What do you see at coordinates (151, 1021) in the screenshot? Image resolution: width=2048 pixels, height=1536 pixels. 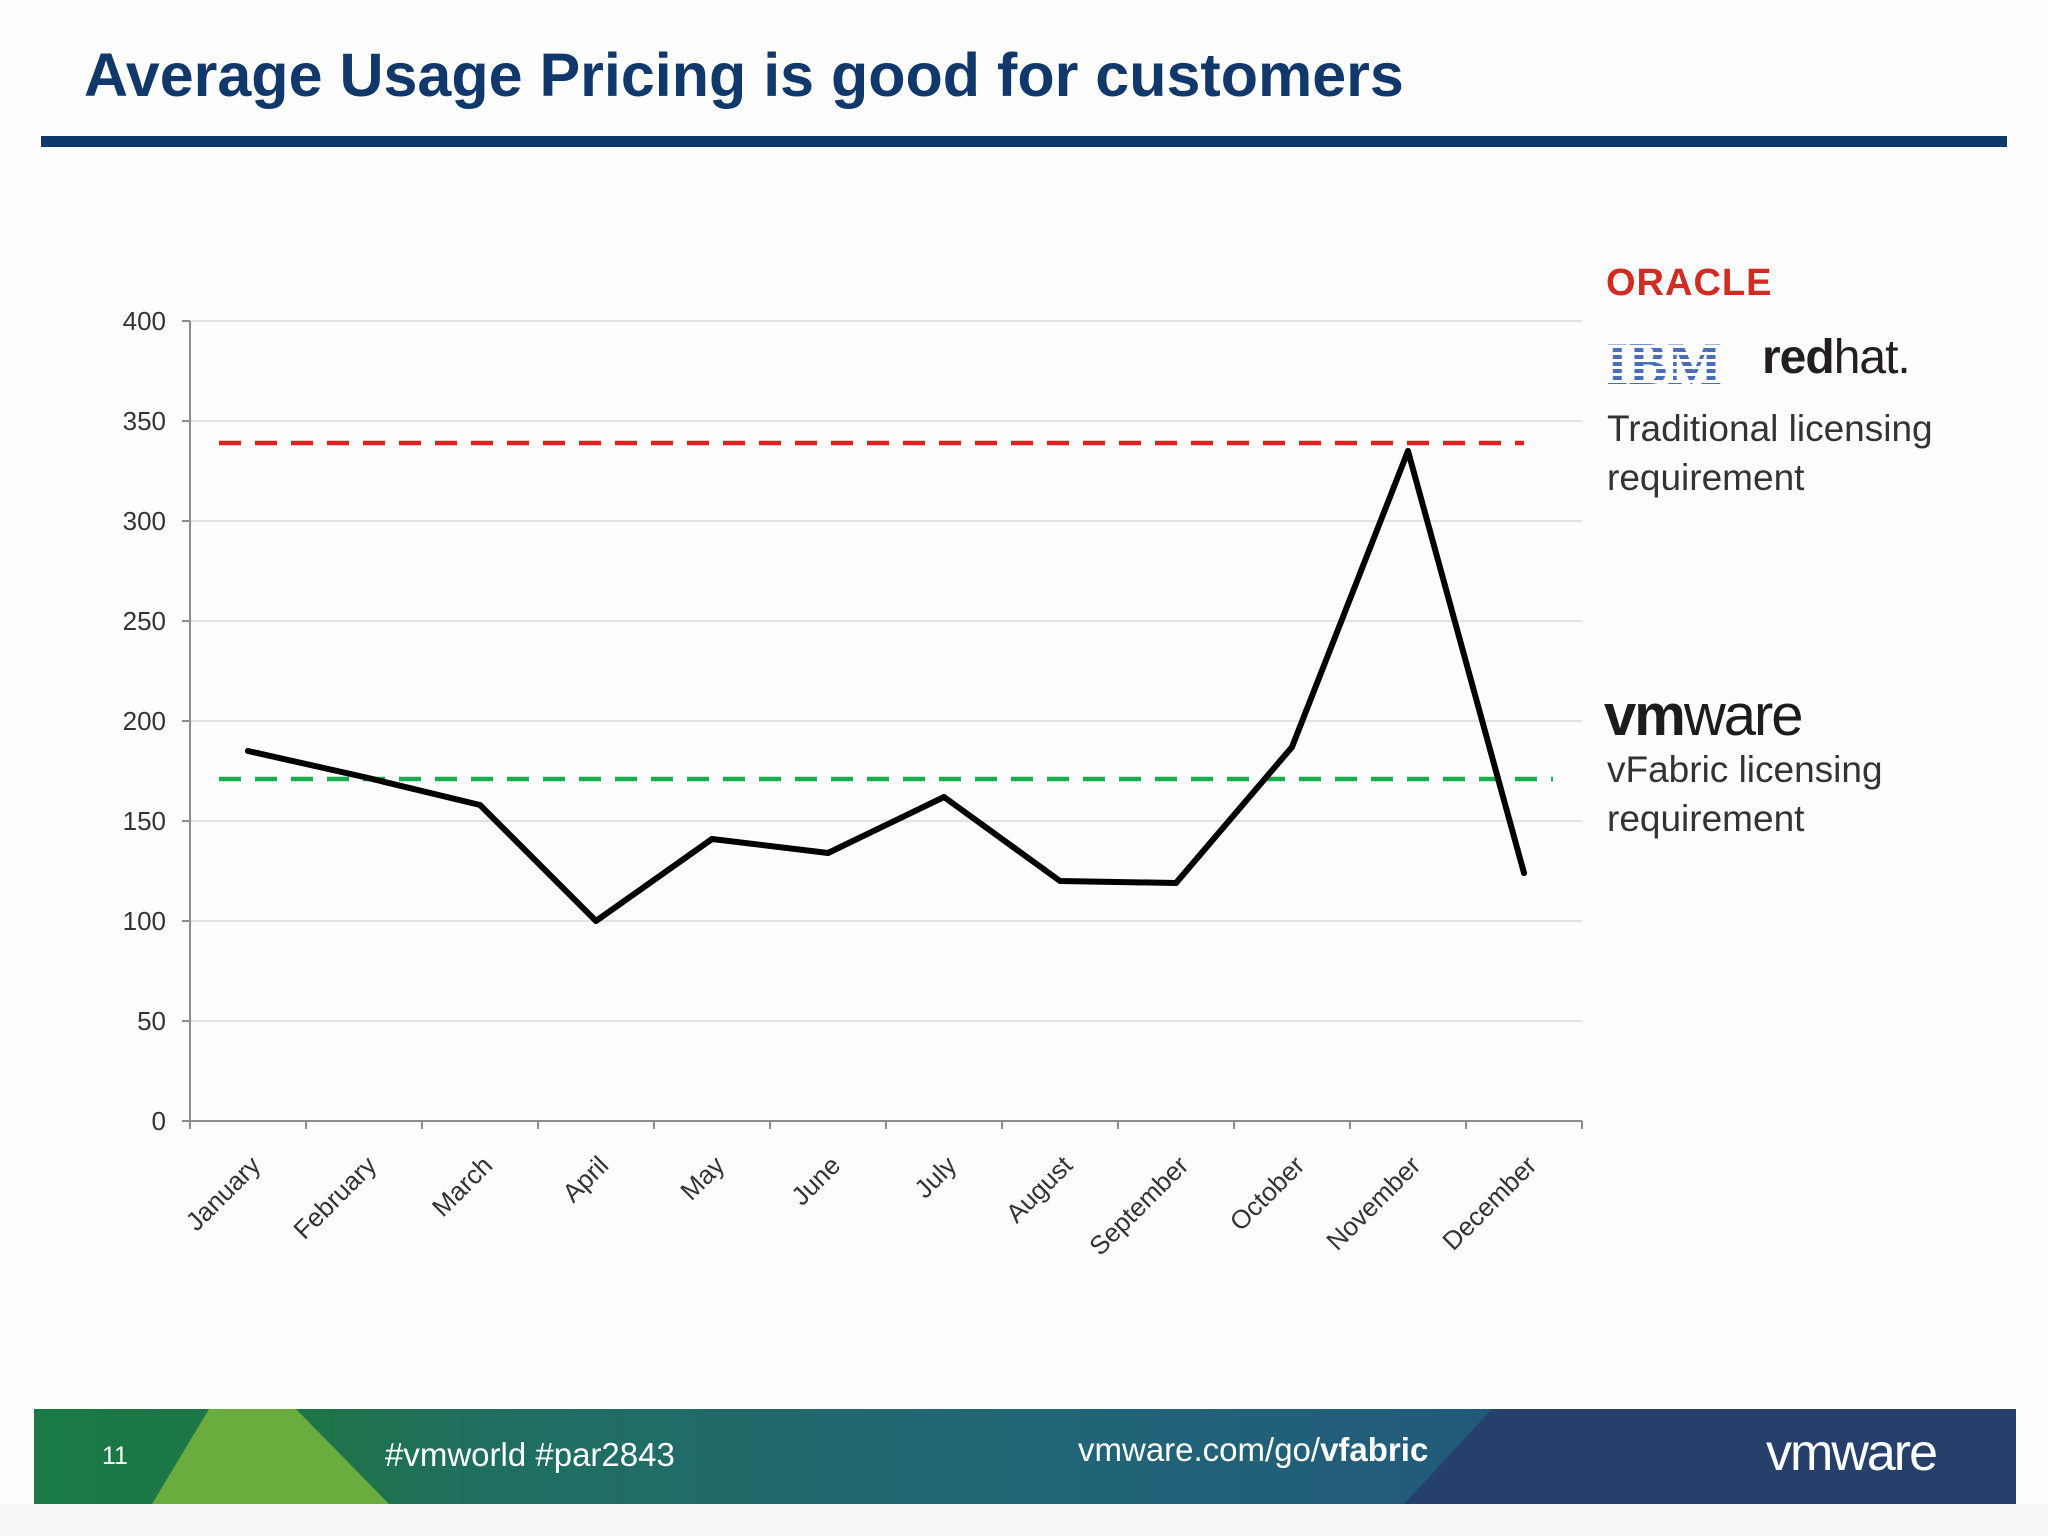 I see `y-tick-label: 50` at bounding box center [151, 1021].